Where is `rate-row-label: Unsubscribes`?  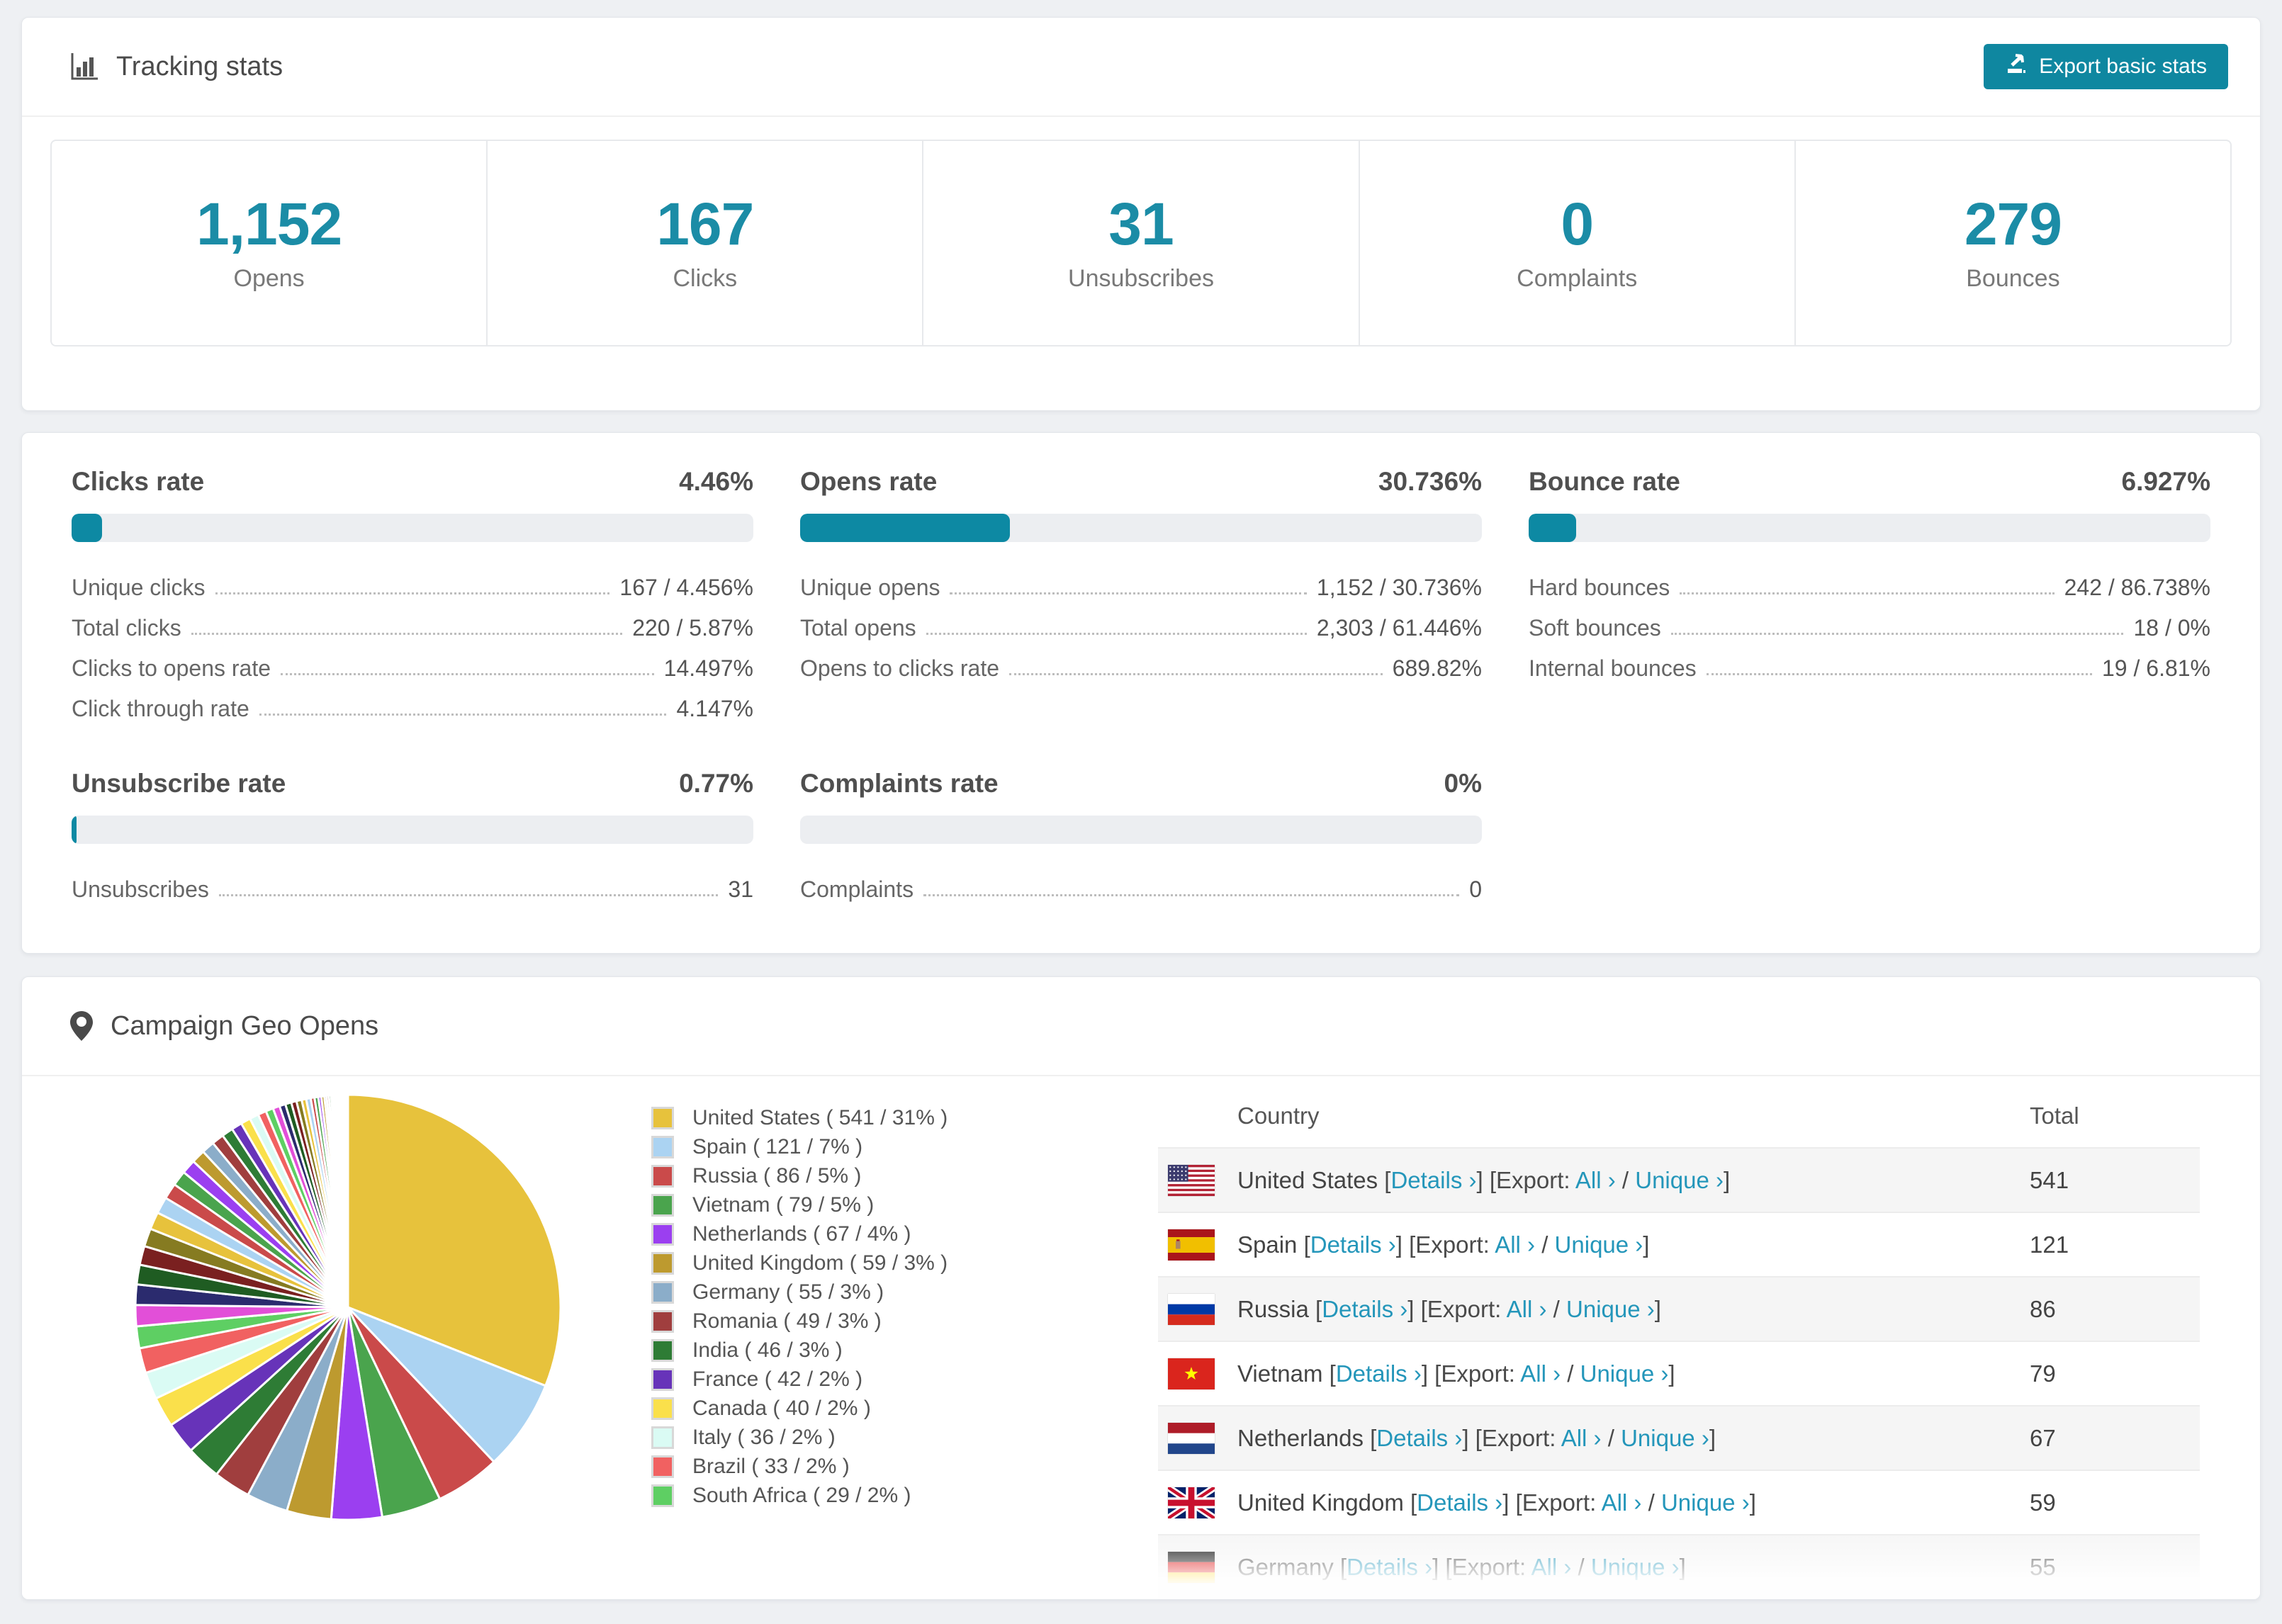
rate-row-label: Unsubscribes is located at coordinates (141, 889).